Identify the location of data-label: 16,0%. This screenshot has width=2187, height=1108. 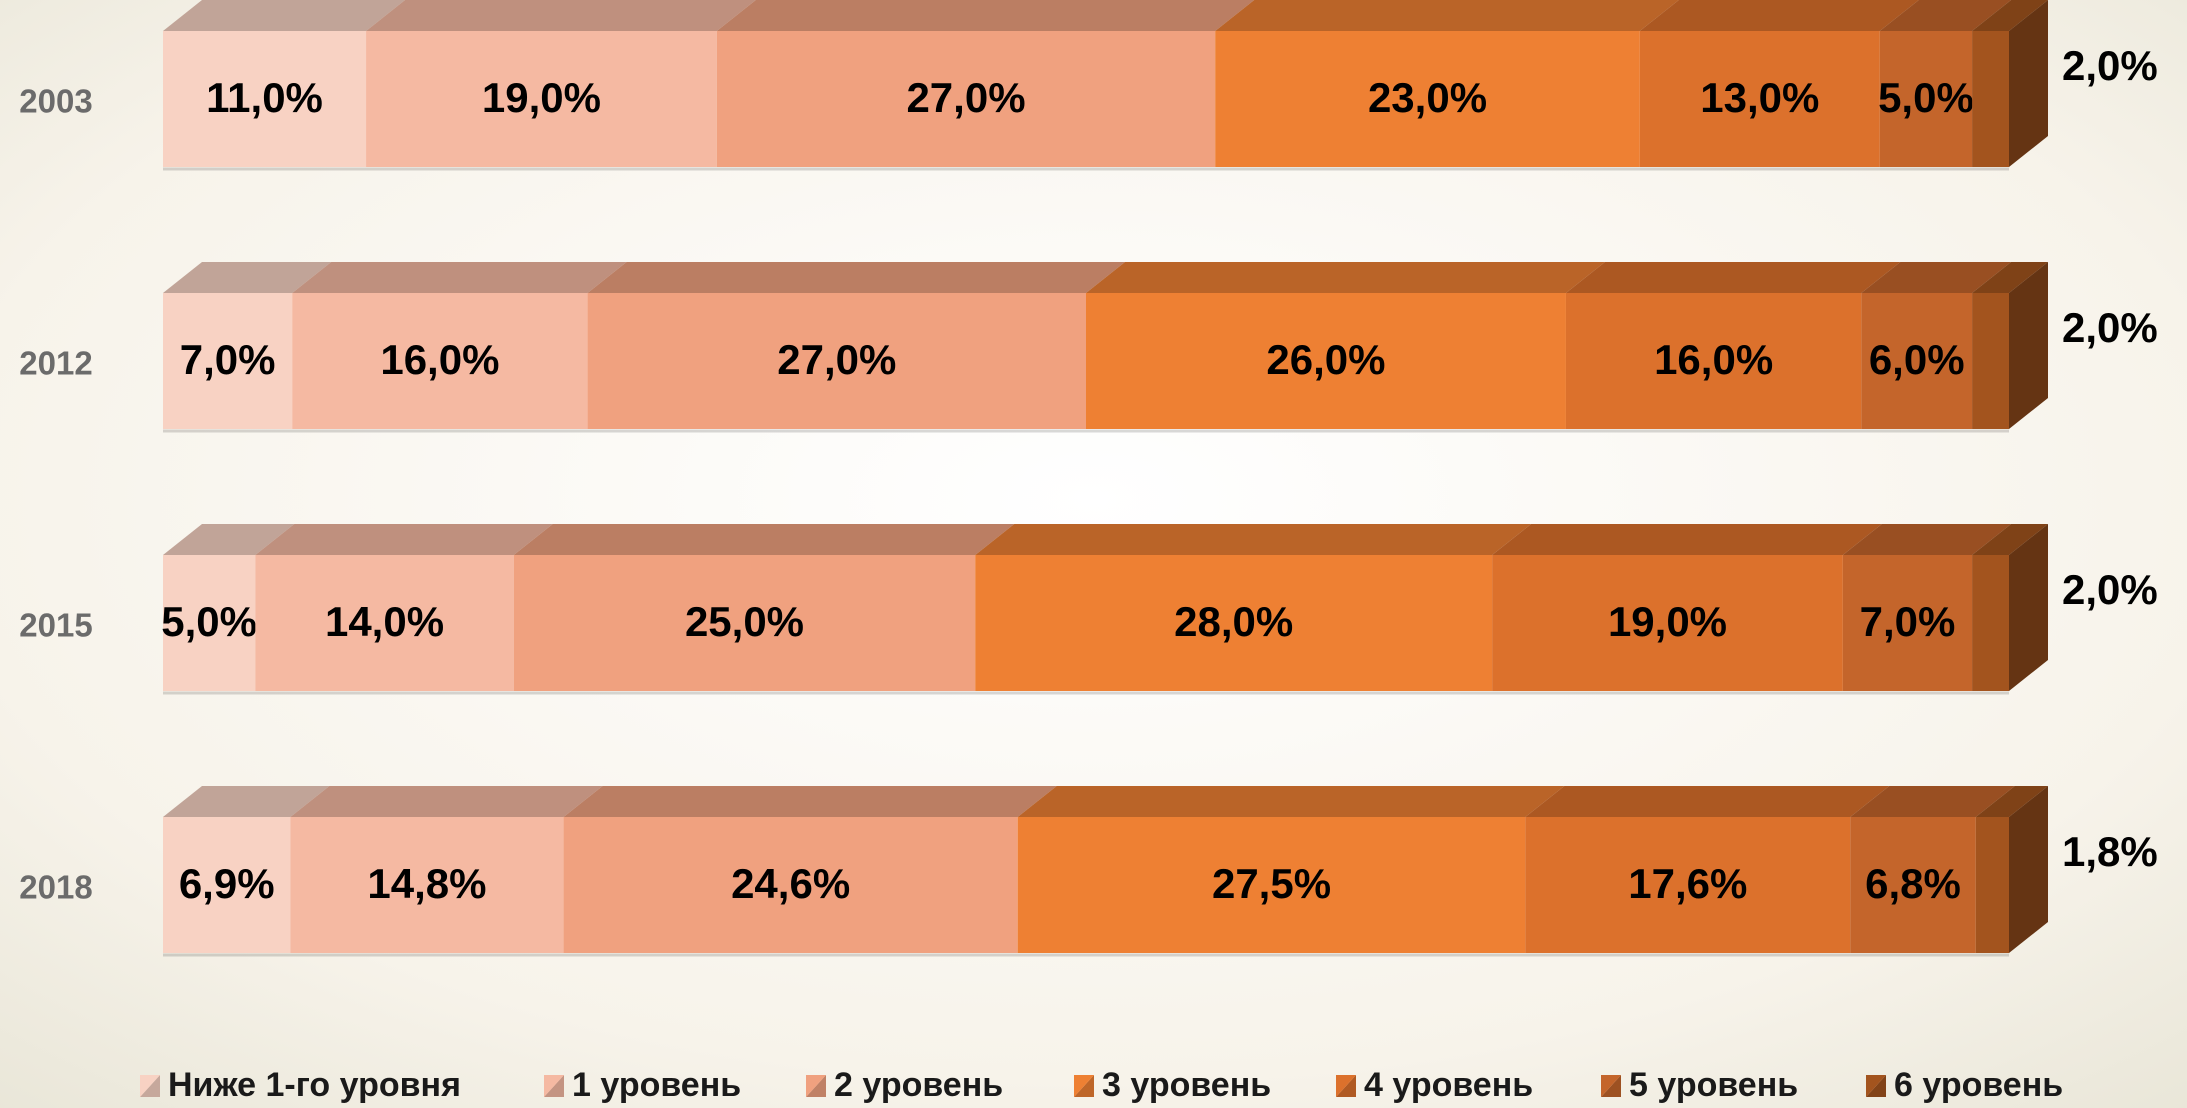
(439, 359).